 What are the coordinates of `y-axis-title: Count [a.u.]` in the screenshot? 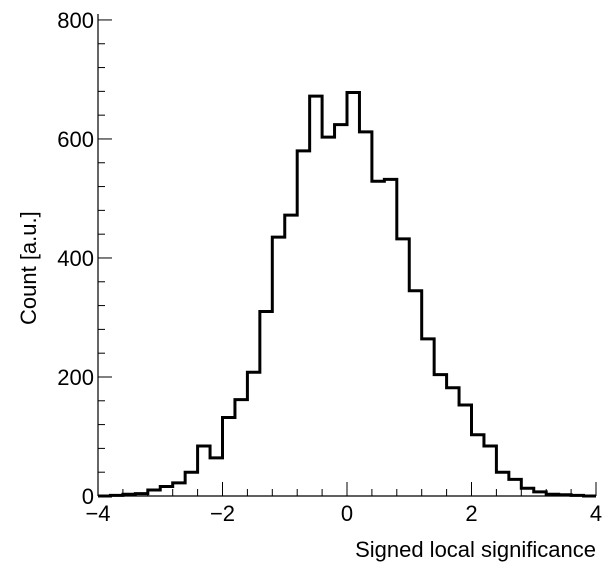 It's located at (28, 268).